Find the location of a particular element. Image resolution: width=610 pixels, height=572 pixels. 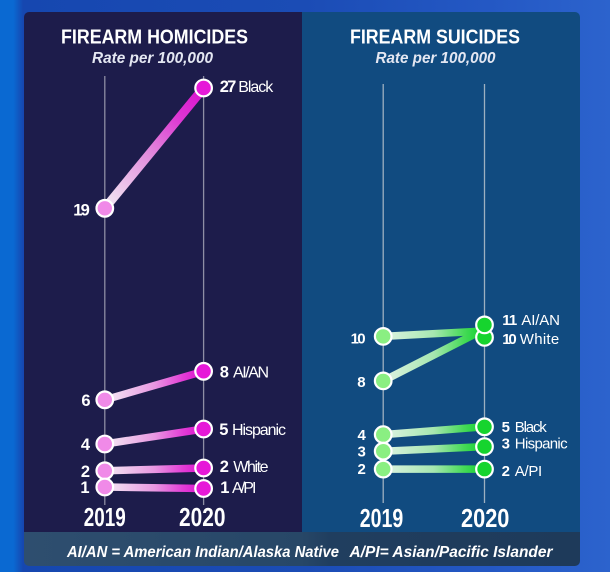

svg-text:AI/AN = American Indian/Alaska: AI/AN = American Indian/Alaska Native is located at coordinates (202, 552).